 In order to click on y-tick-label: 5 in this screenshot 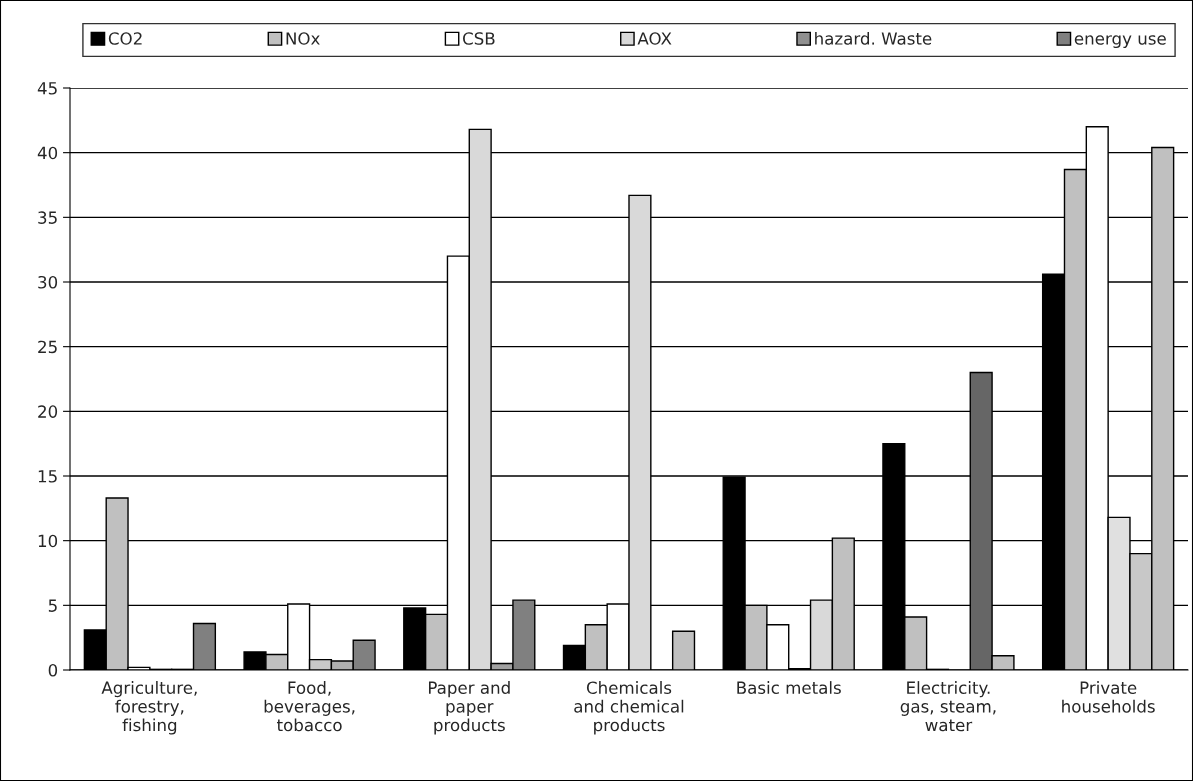, I will do `click(52, 605)`.